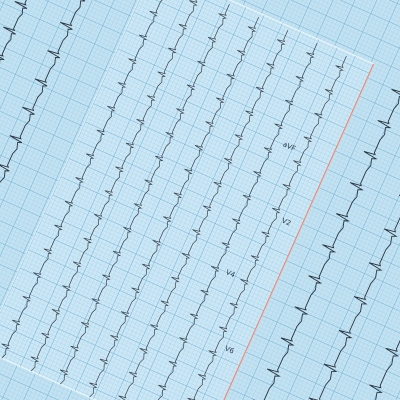 The image size is (400, 400). Describe the element at coordinates (286, 222) in the screenshot. I see `lead-label: V2` at that location.